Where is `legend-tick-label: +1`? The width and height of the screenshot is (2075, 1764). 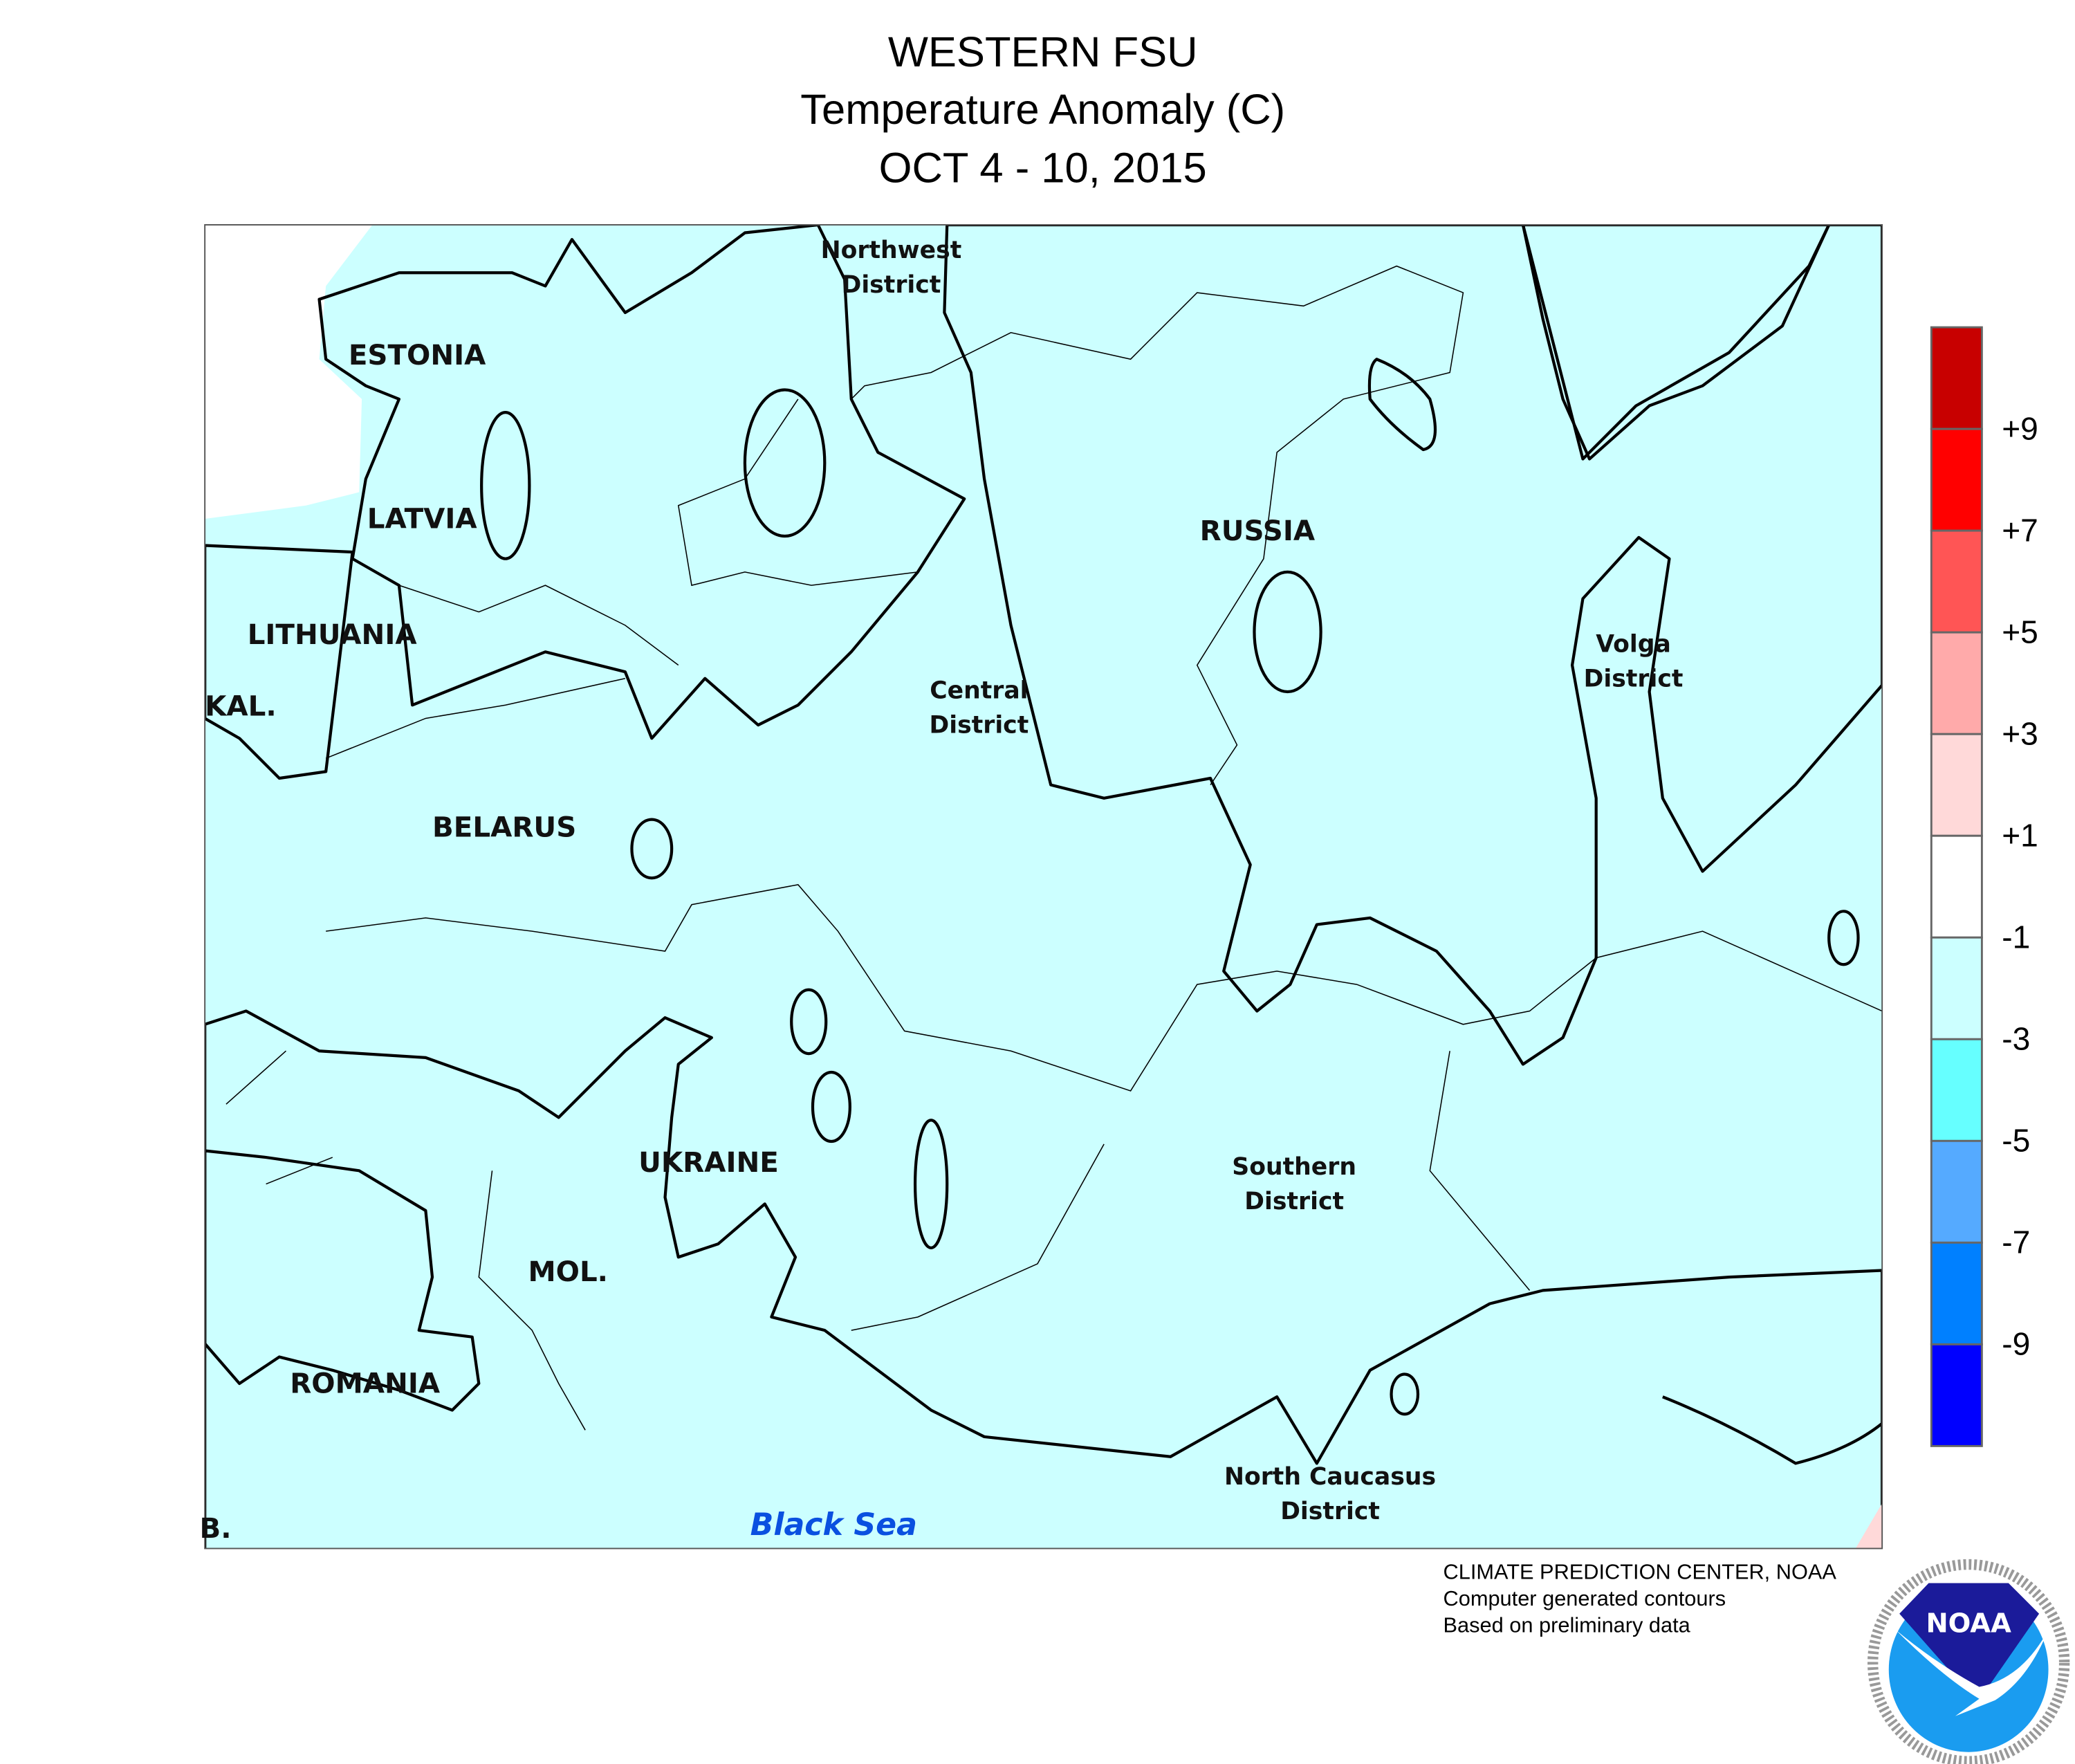
legend-tick-label: +1 is located at coordinates (2020, 836).